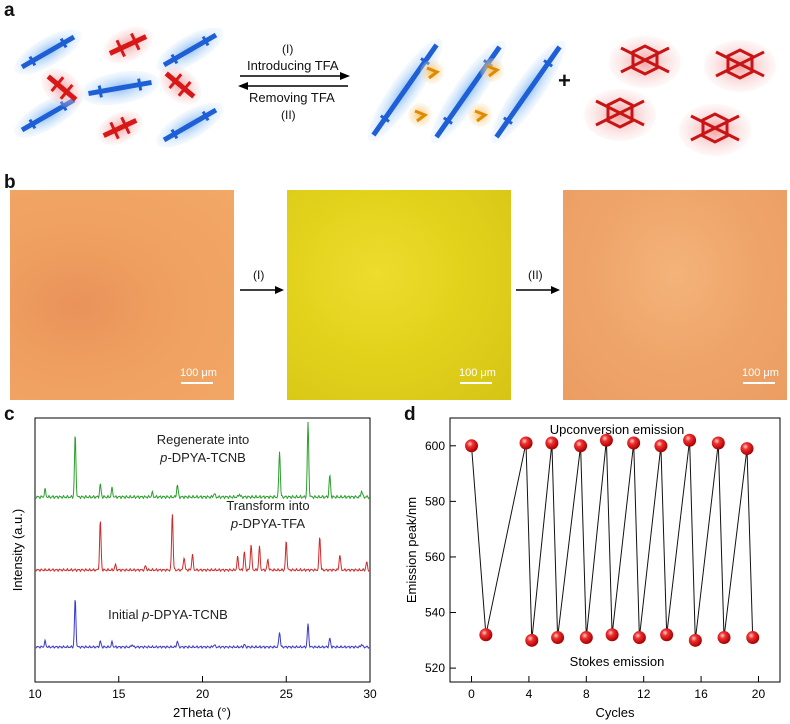  What do you see at coordinates (9, 10) in the screenshot?
I see `panel-label-a: a` at bounding box center [9, 10].